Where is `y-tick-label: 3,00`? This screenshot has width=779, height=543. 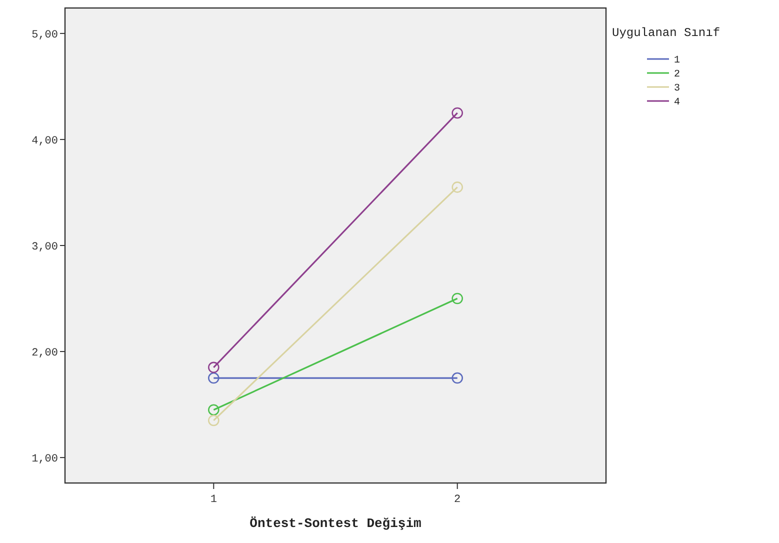
y-tick-label: 3,00 is located at coordinates (45, 247).